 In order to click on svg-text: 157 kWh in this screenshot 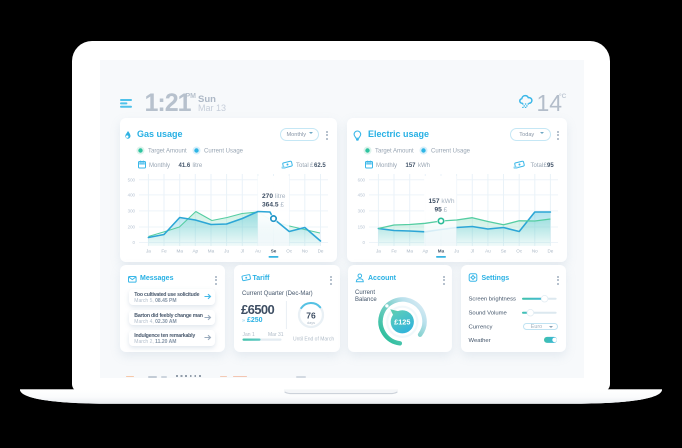, I will do `click(442, 201)`.